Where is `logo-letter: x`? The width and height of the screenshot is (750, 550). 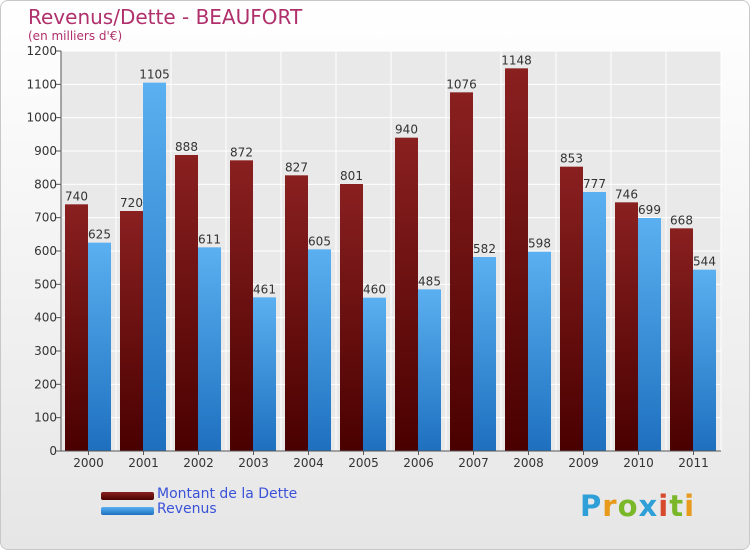
logo-letter: x is located at coordinates (648, 506).